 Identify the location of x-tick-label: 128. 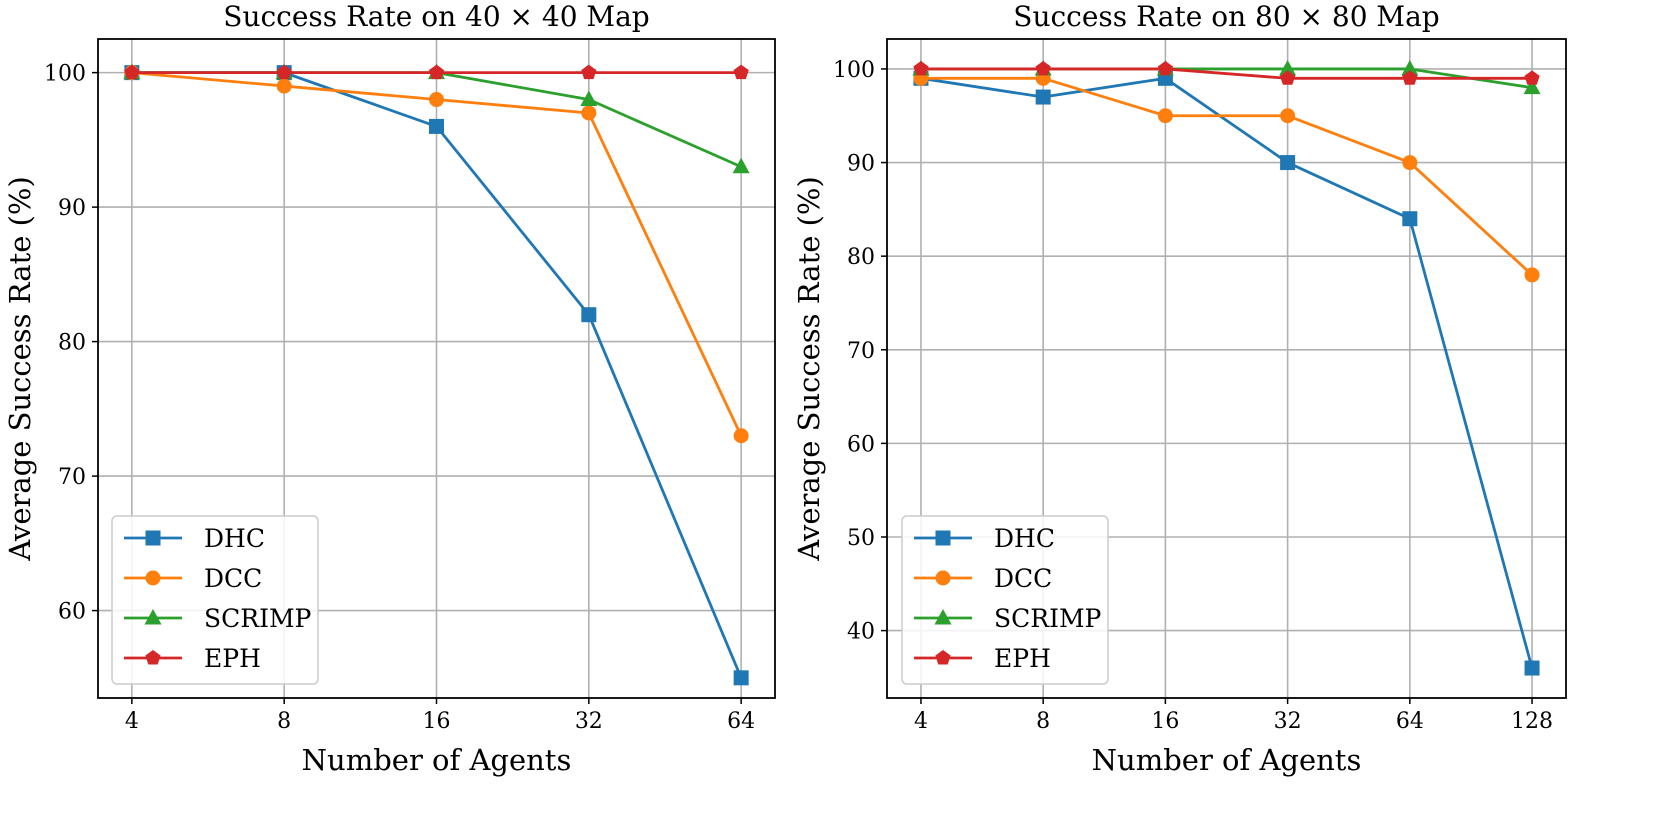
(1532, 721).